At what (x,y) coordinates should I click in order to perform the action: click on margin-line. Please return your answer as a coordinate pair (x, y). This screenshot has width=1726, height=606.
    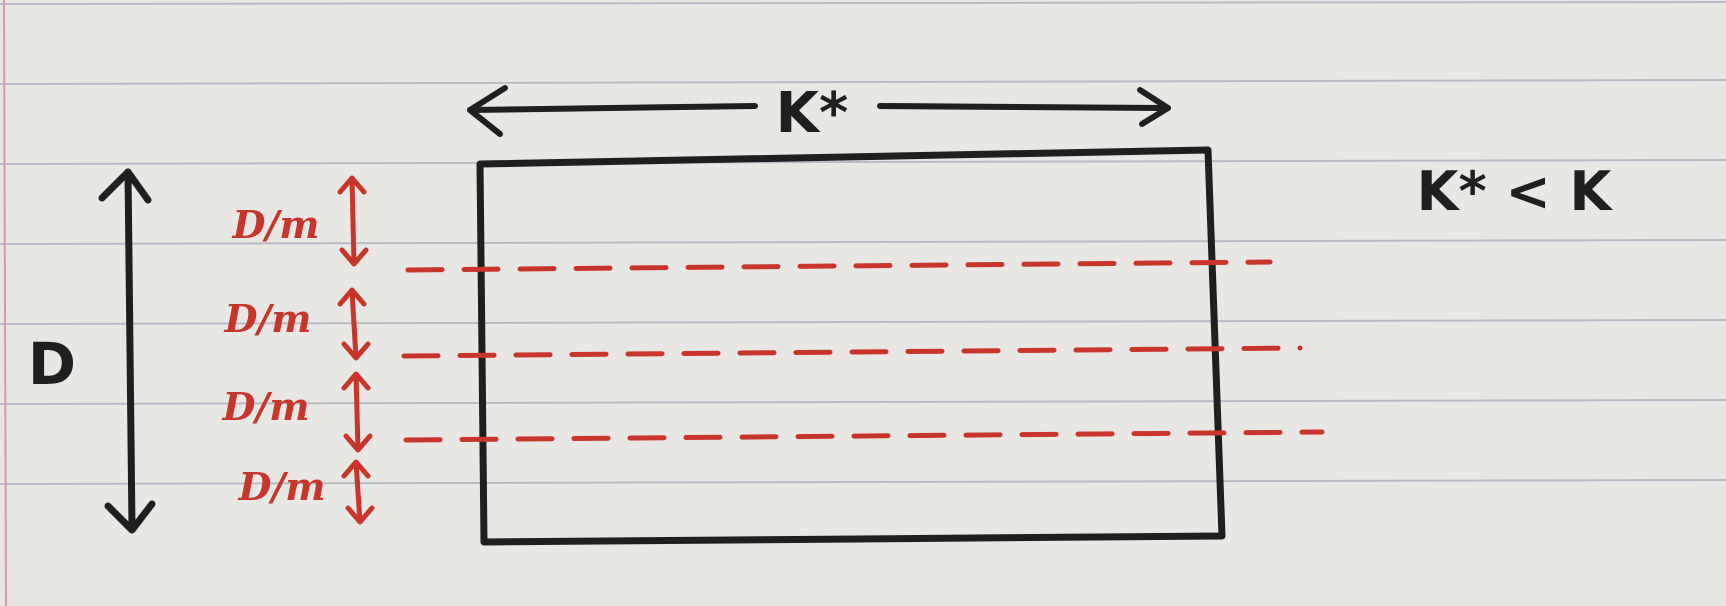
    Looking at the image, I should click on (5, 303).